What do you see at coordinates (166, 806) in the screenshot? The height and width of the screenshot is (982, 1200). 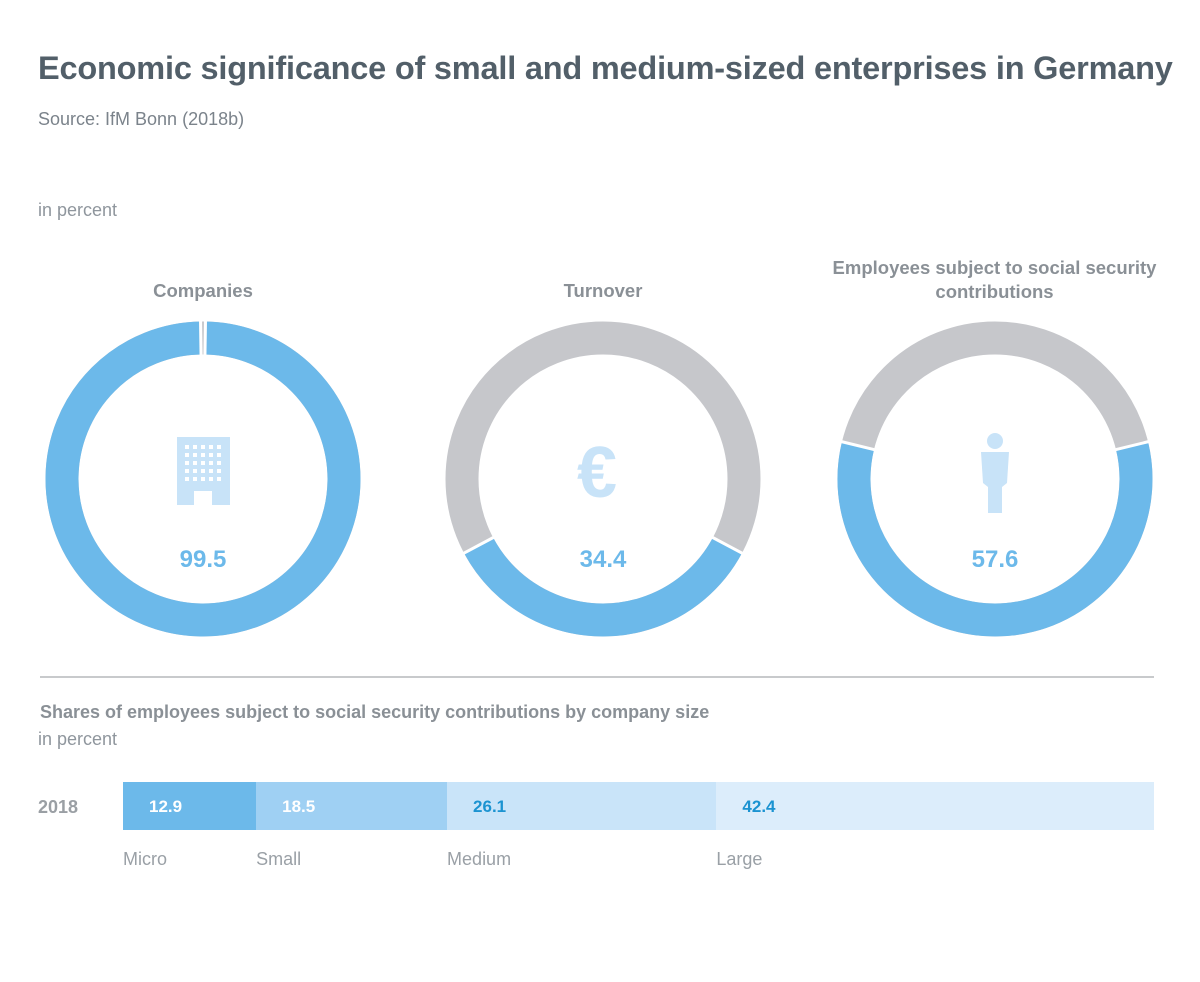 I see `bar-value-micro: 12.9` at bounding box center [166, 806].